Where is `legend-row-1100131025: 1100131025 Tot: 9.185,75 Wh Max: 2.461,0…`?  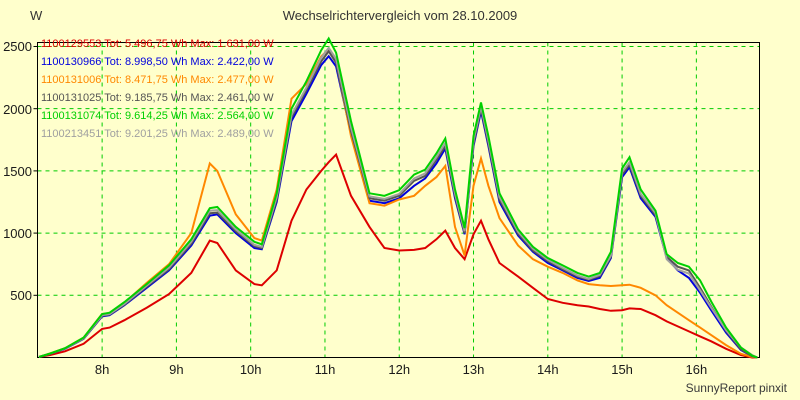
legend-row-1100131025: 1100131025 Tot: 9.185,75 Wh Max: 2.461,0… is located at coordinates (157, 98).